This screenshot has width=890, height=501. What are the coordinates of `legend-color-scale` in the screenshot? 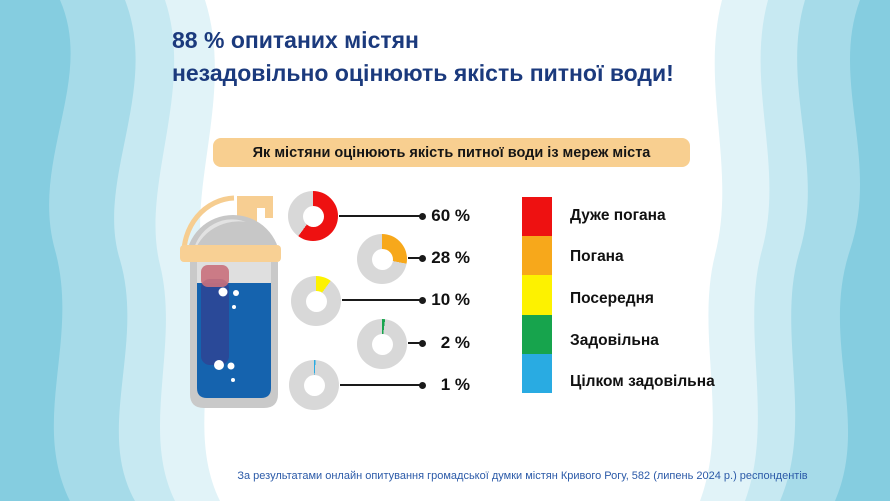 It's located at (537, 295).